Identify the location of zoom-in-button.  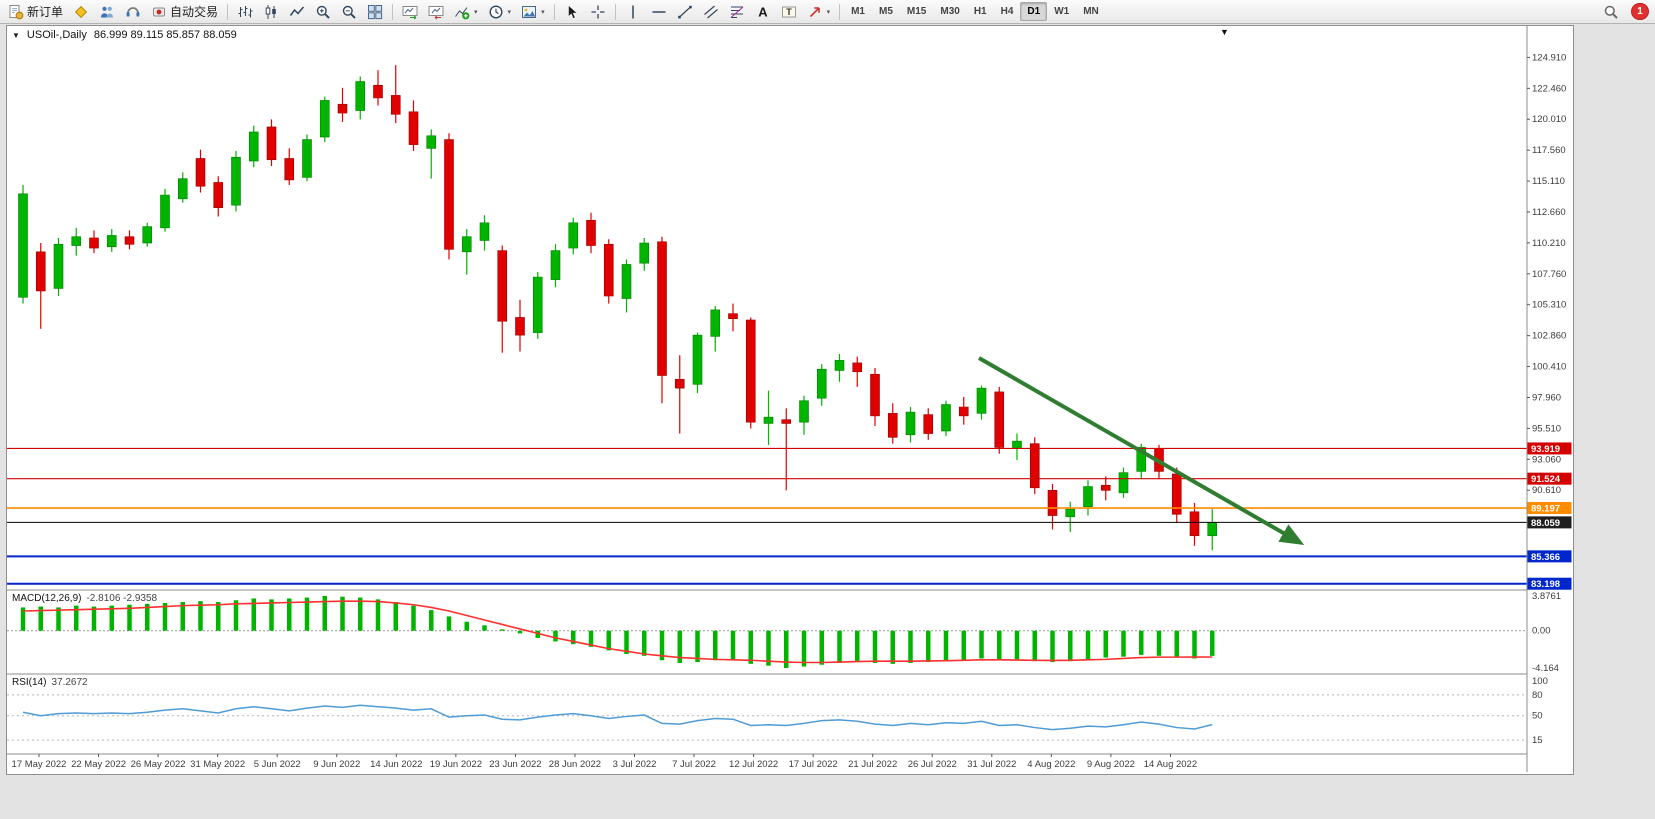
(323, 12).